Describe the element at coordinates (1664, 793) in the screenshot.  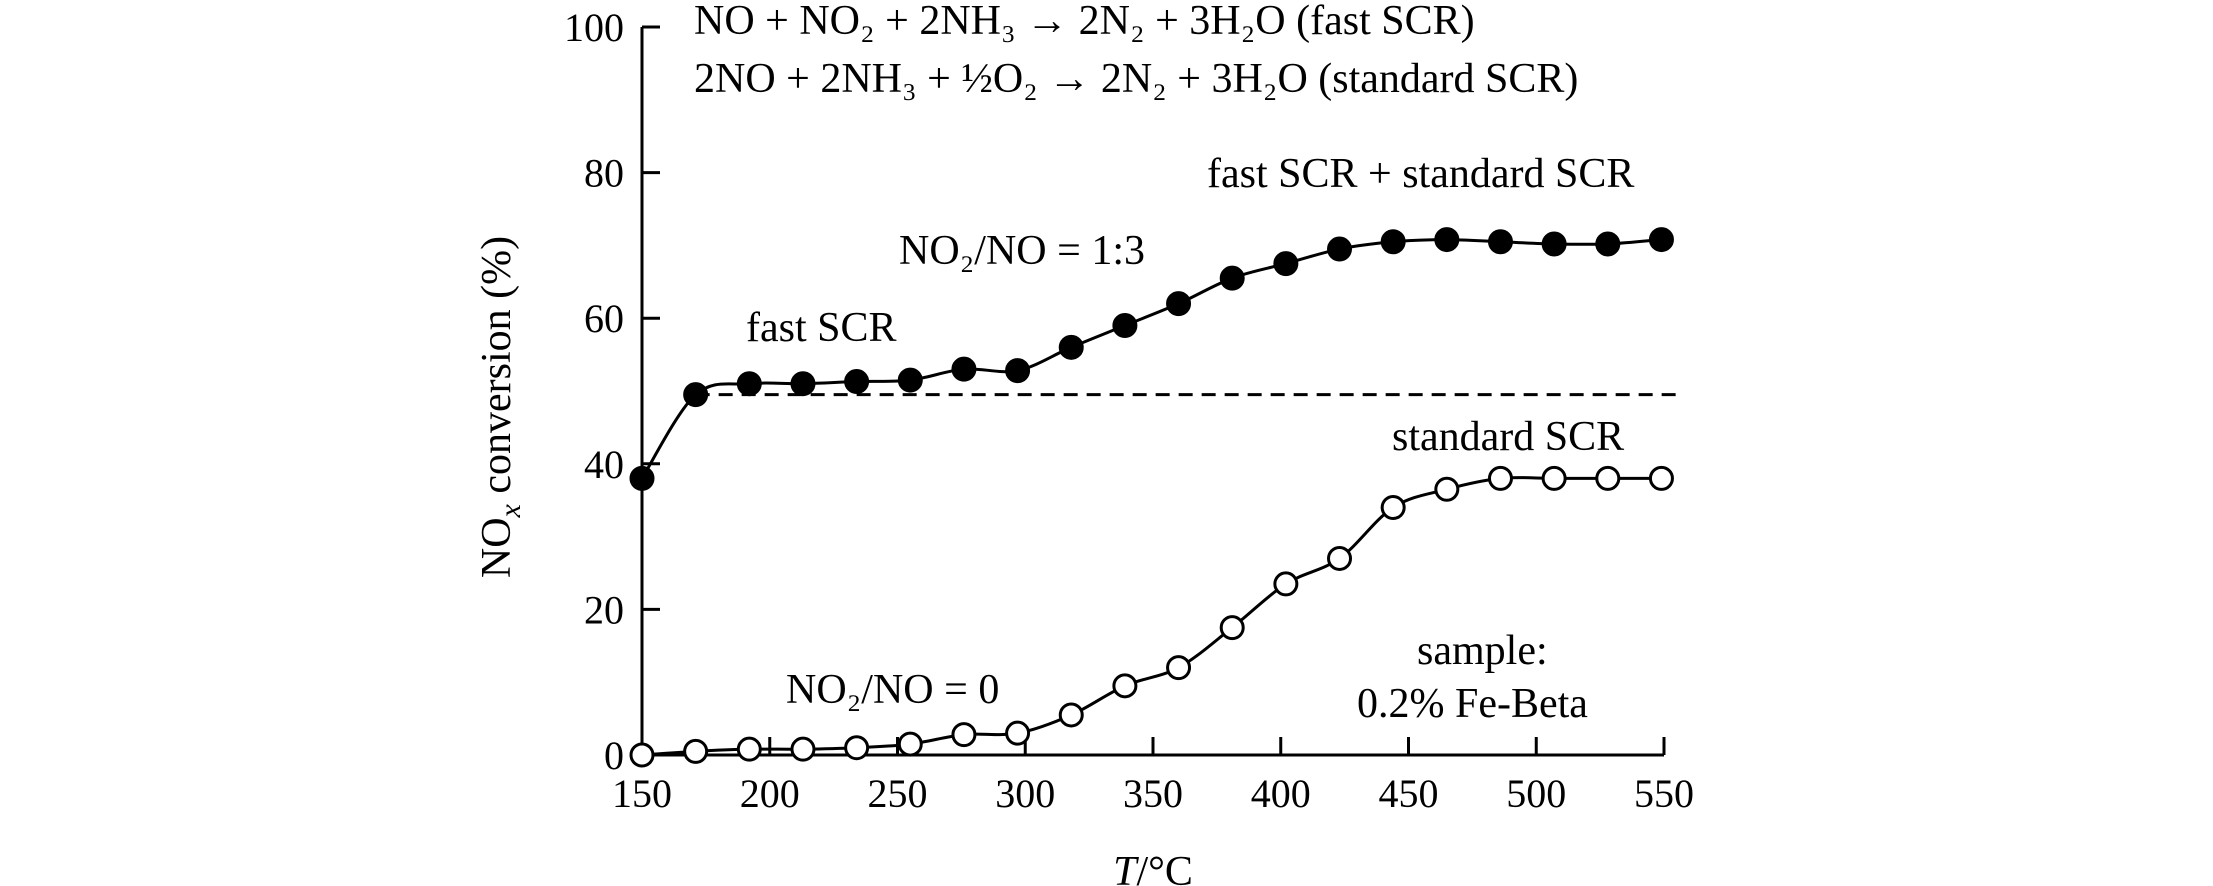
I see `x-tick-label: 550` at that location.